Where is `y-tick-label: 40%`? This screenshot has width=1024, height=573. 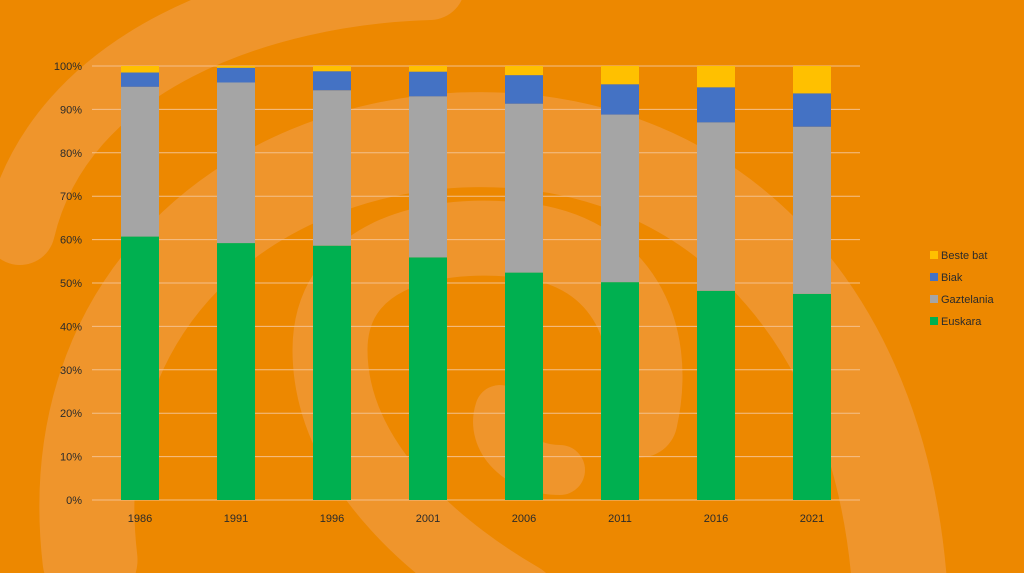
y-tick-label: 40% is located at coordinates (71, 327).